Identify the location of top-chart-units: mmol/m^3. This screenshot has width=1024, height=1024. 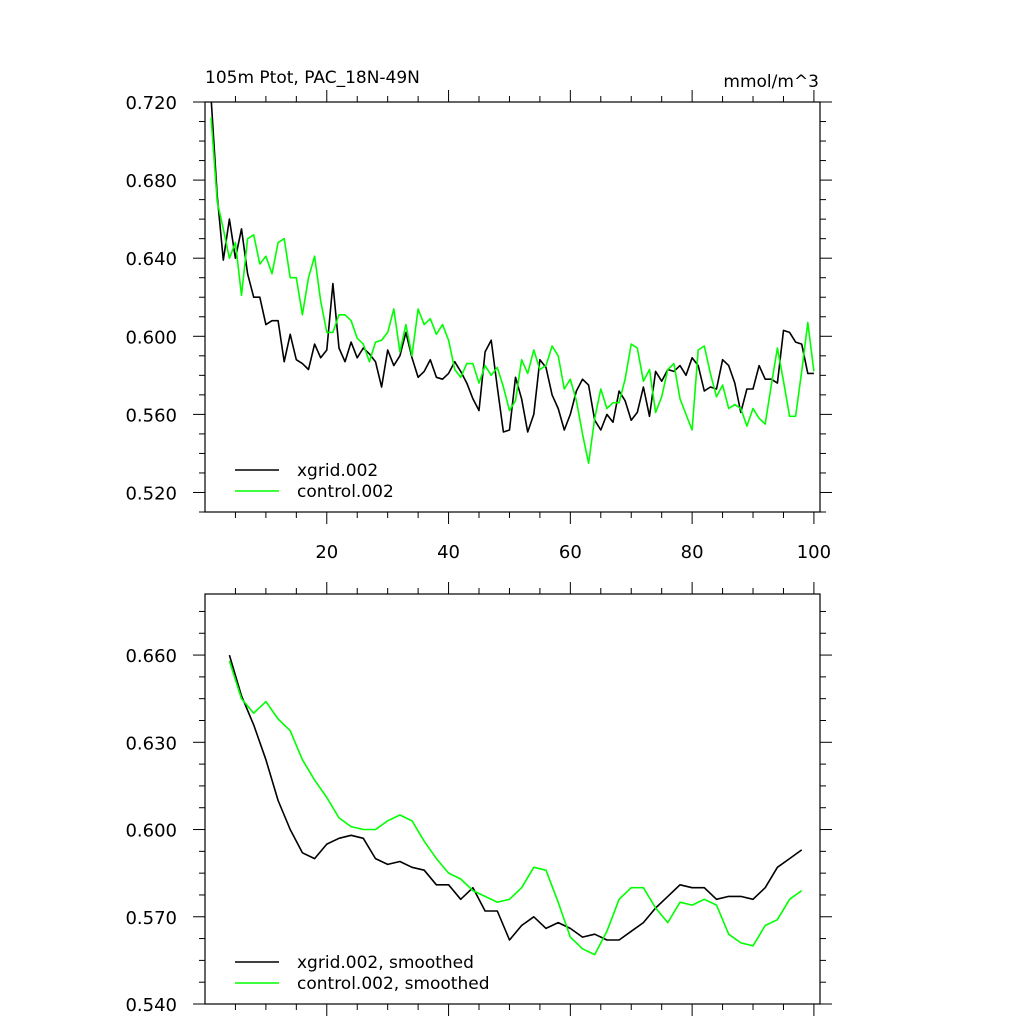
(771, 82).